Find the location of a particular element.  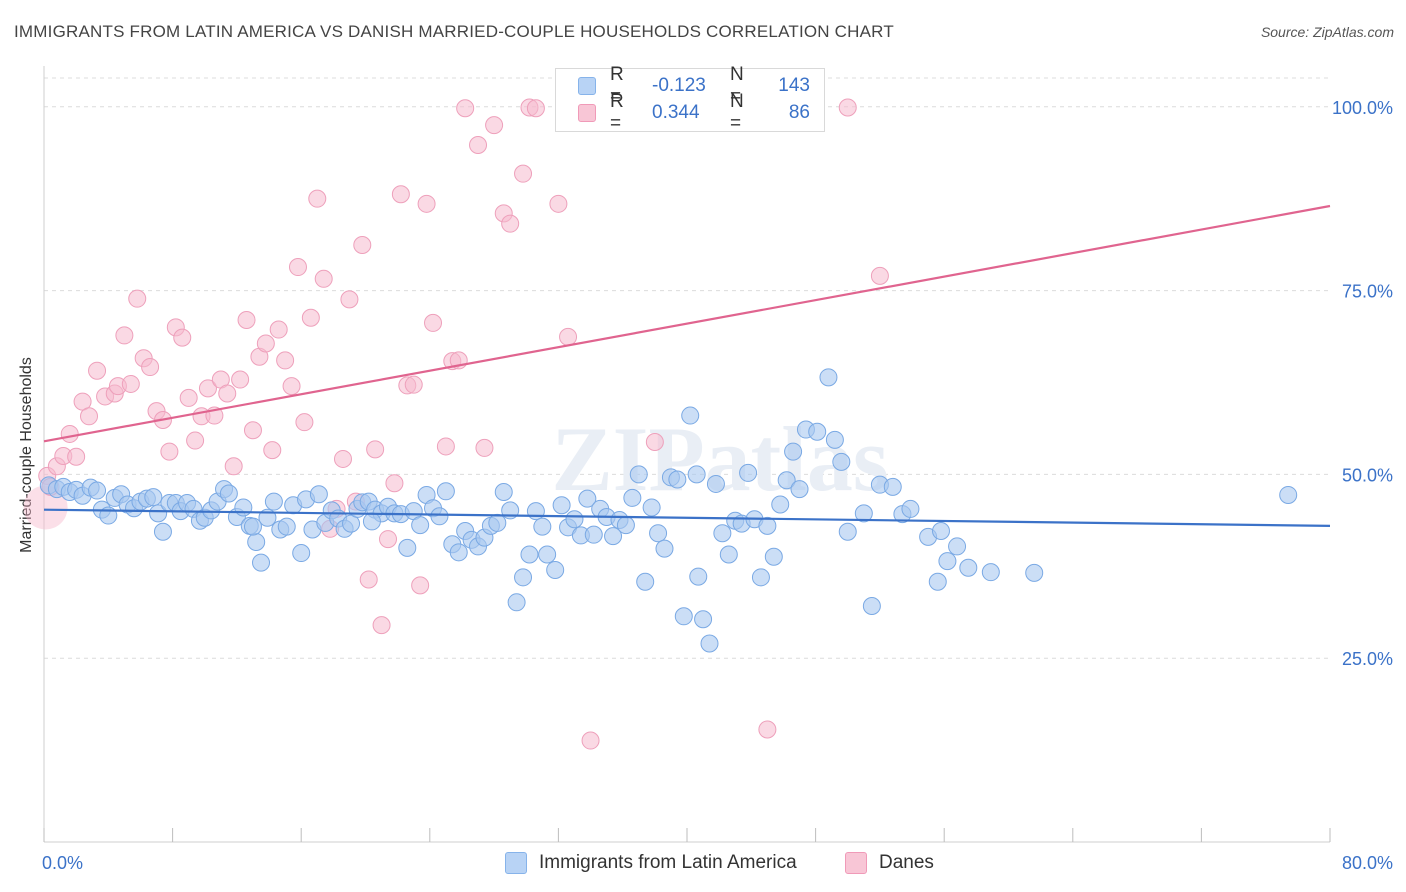

x-tick-label: 80.0% is located at coordinates (1367, 863).